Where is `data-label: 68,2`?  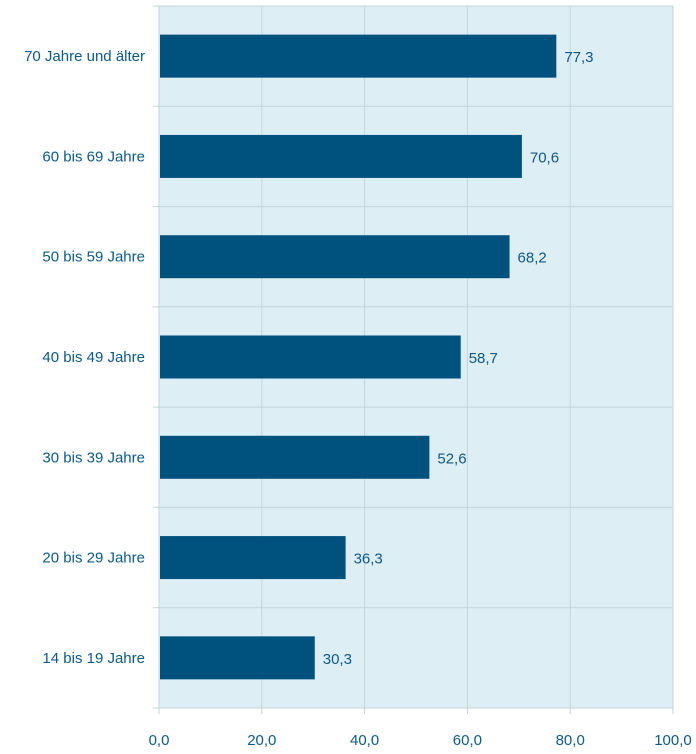 data-label: 68,2 is located at coordinates (532, 258).